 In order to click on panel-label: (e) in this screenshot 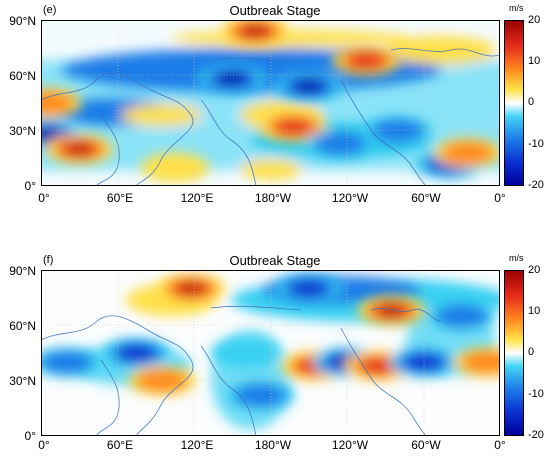, I will do `click(50, 10)`.